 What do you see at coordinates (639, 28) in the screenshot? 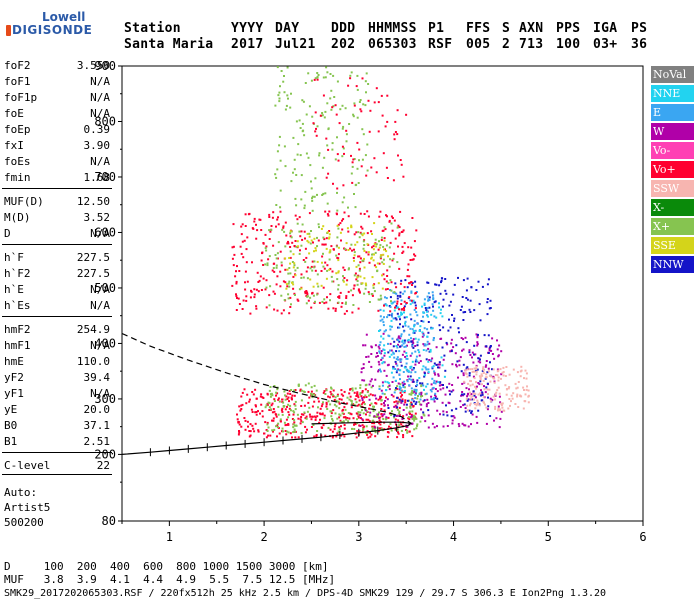
I see `header-label-ps: PS` at bounding box center [639, 28].